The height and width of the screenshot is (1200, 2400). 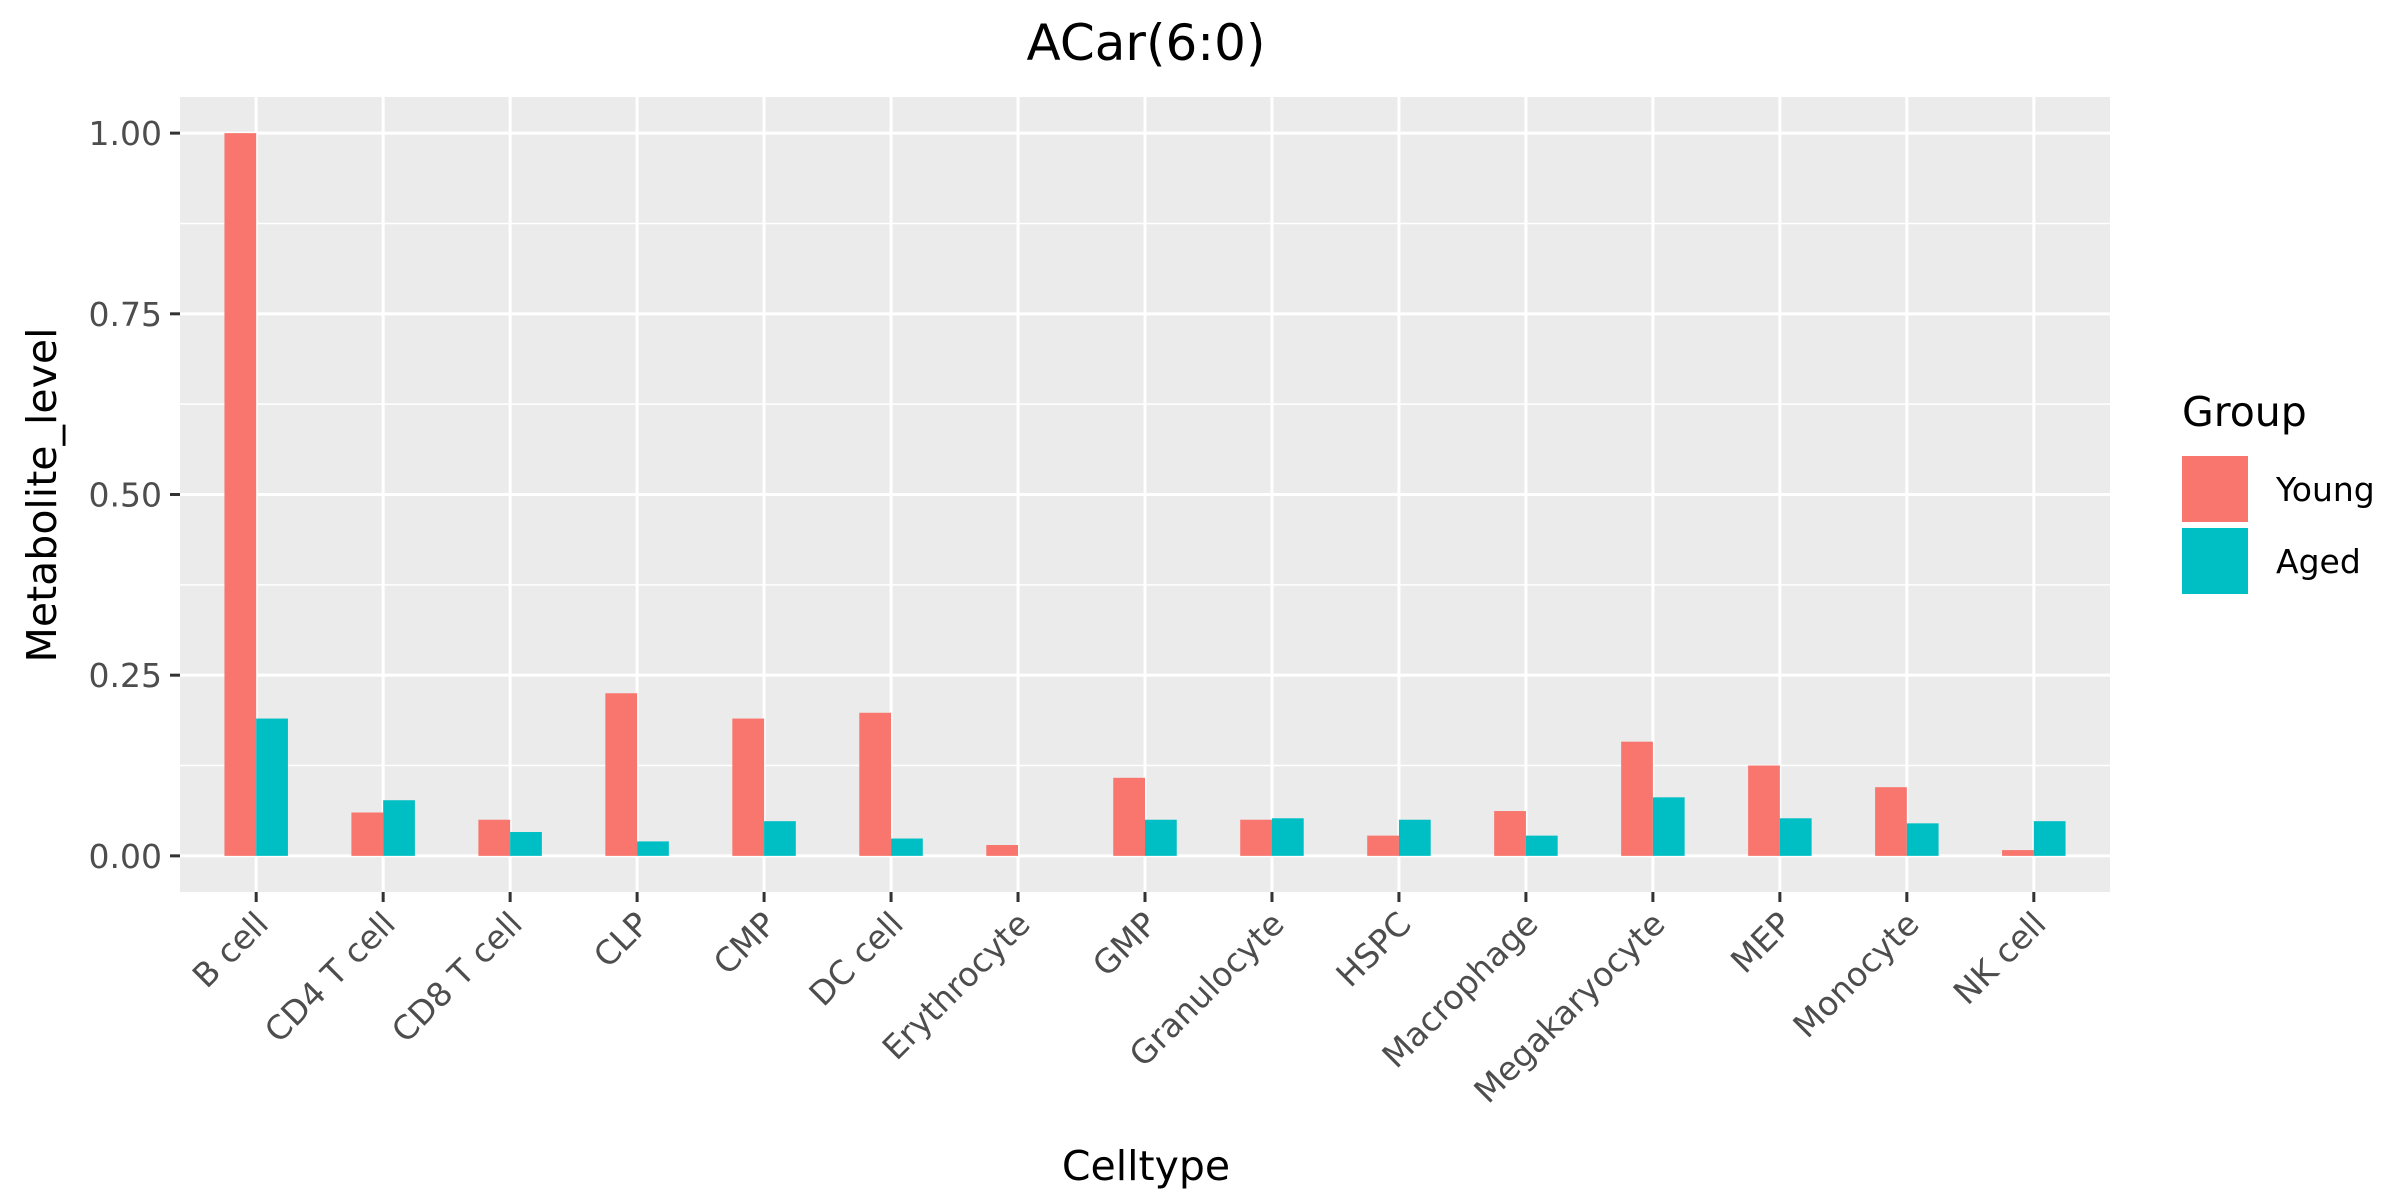 What do you see at coordinates (2215, 561) in the screenshot?
I see `legend-swatch-aged` at bounding box center [2215, 561].